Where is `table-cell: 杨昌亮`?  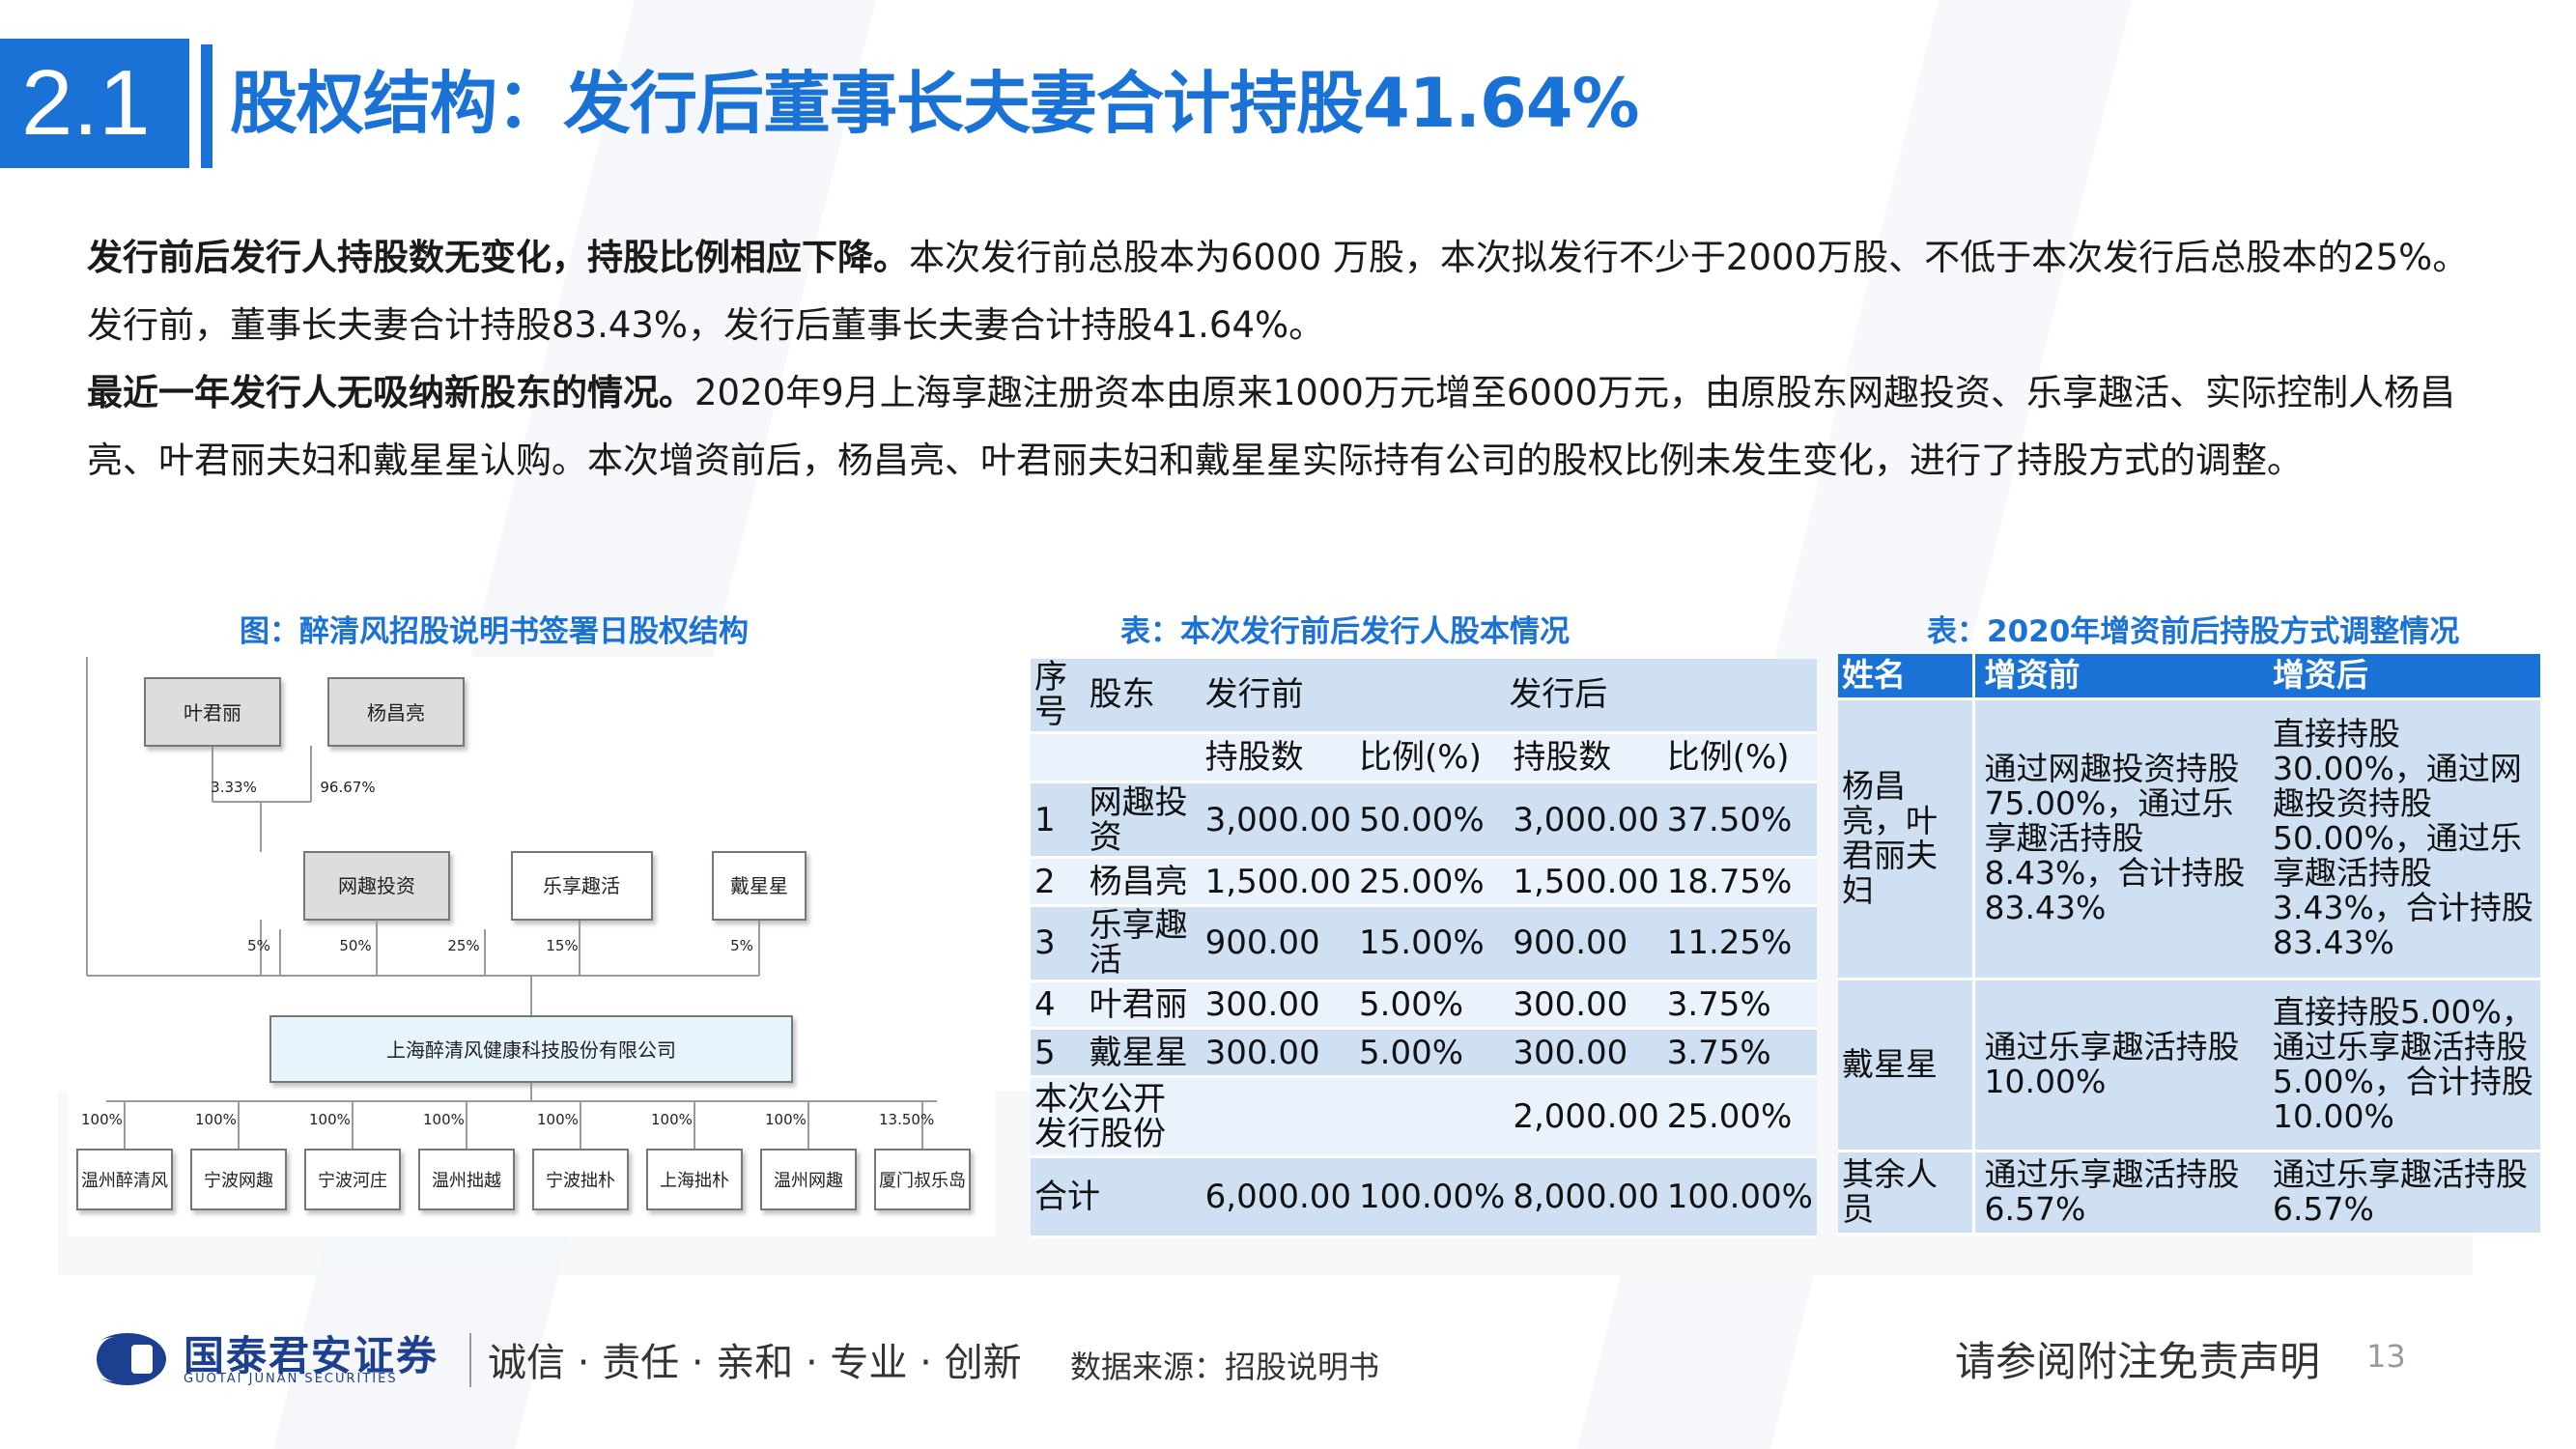 table-cell: 杨昌亮 is located at coordinates (1143, 882).